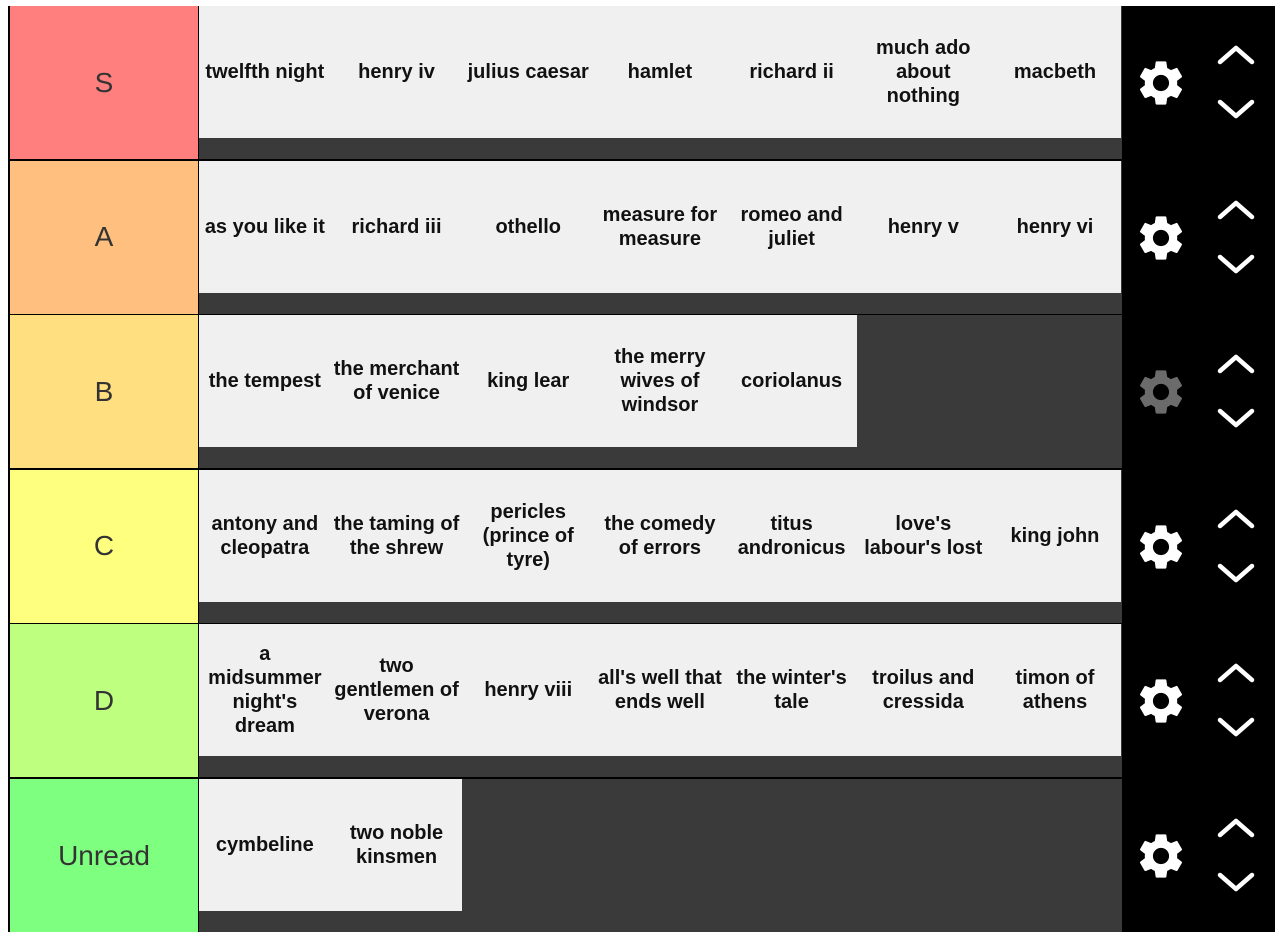  What do you see at coordinates (264, 226) in the screenshot?
I see `tier-item: as you like it` at bounding box center [264, 226].